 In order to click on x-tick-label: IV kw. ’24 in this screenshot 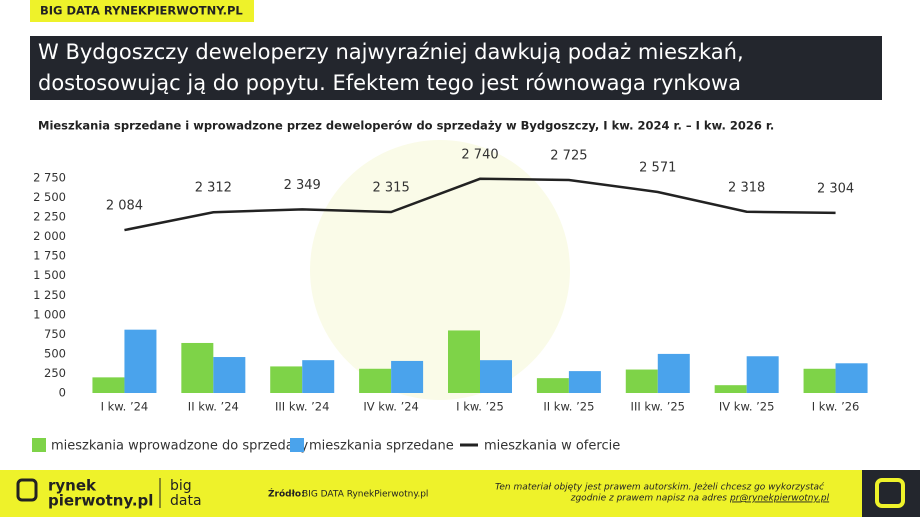, I will do `click(391, 407)`.